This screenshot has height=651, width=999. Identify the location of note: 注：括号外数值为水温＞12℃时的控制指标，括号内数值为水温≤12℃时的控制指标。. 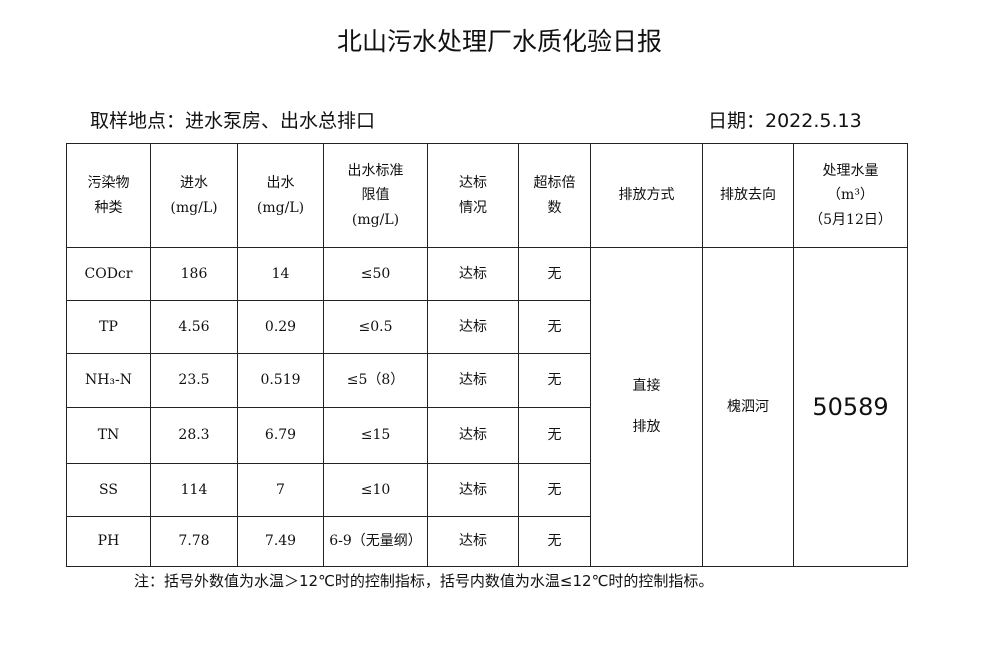
(424, 581).